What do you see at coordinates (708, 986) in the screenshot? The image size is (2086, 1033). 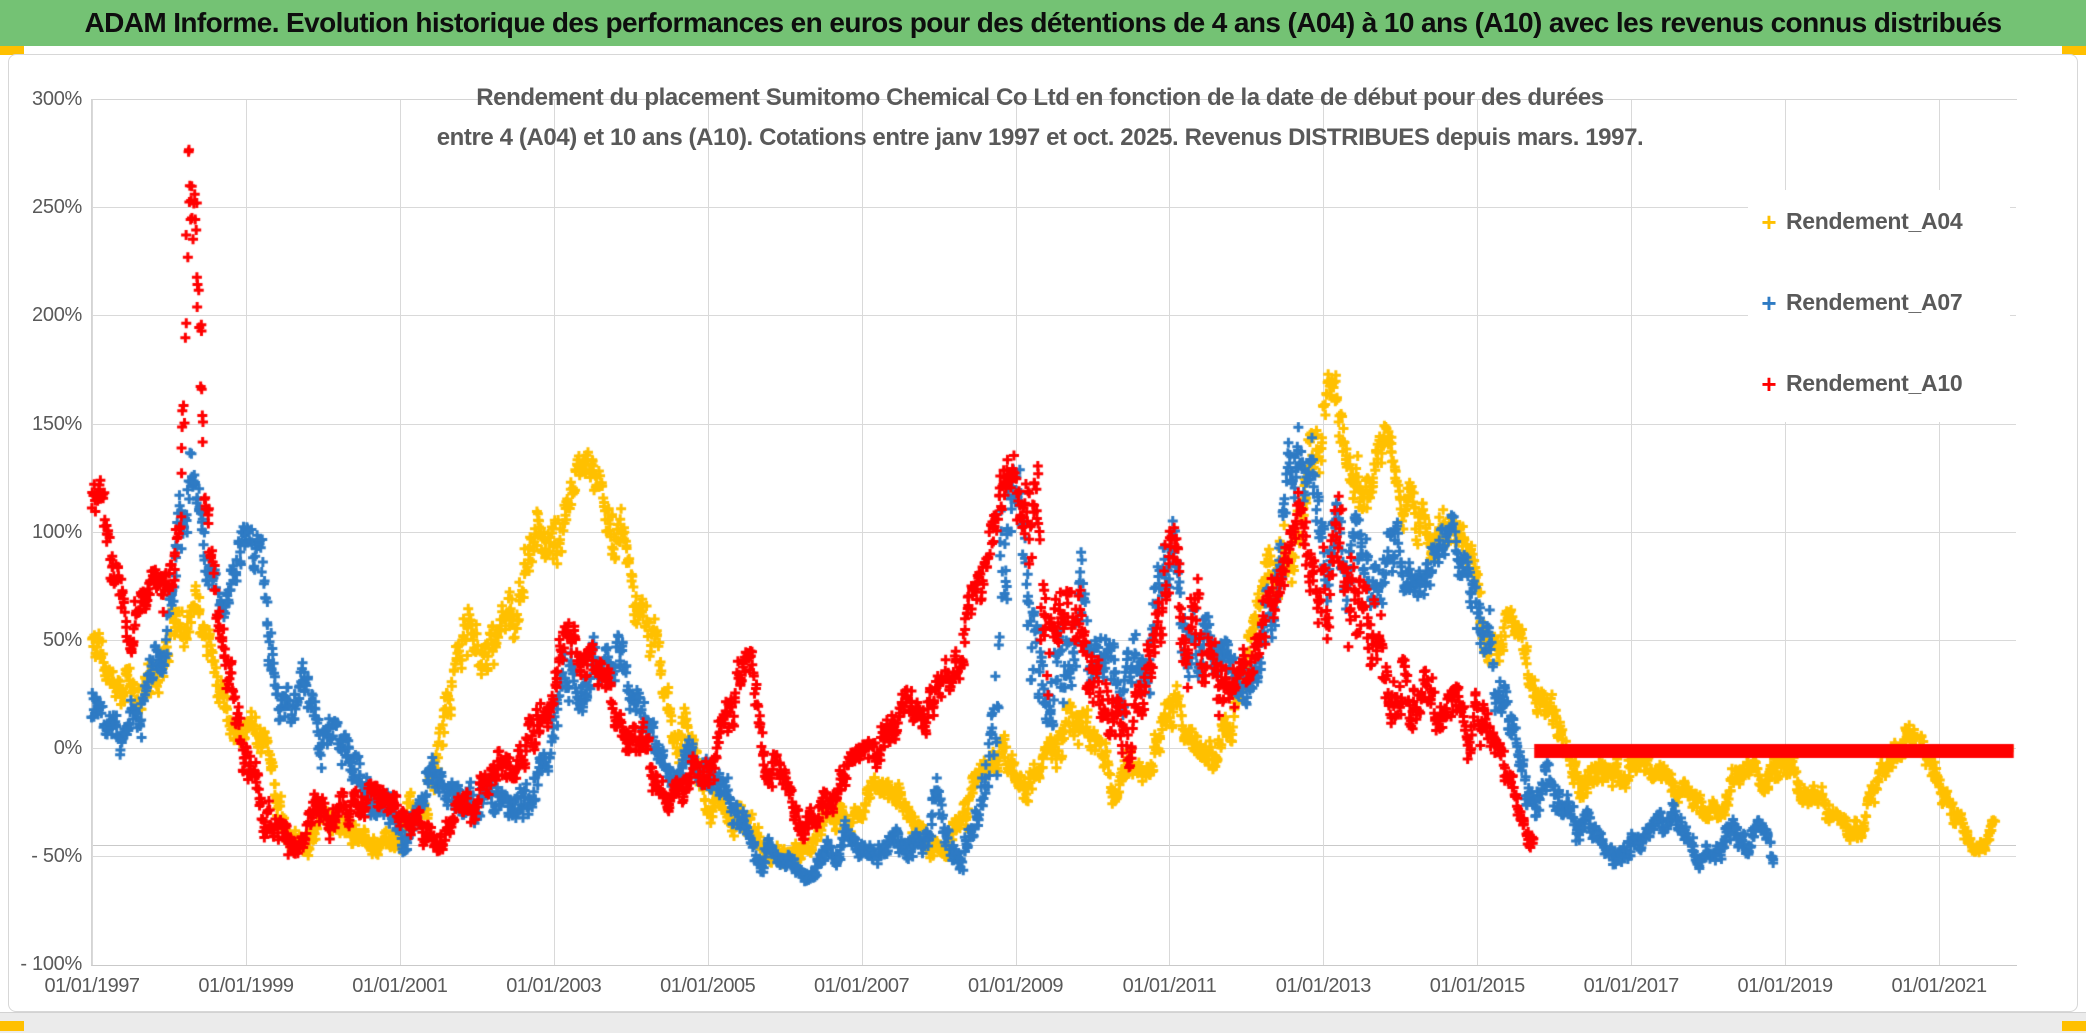 I see `x-axis-tick-label: 01/01/2005` at bounding box center [708, 986].